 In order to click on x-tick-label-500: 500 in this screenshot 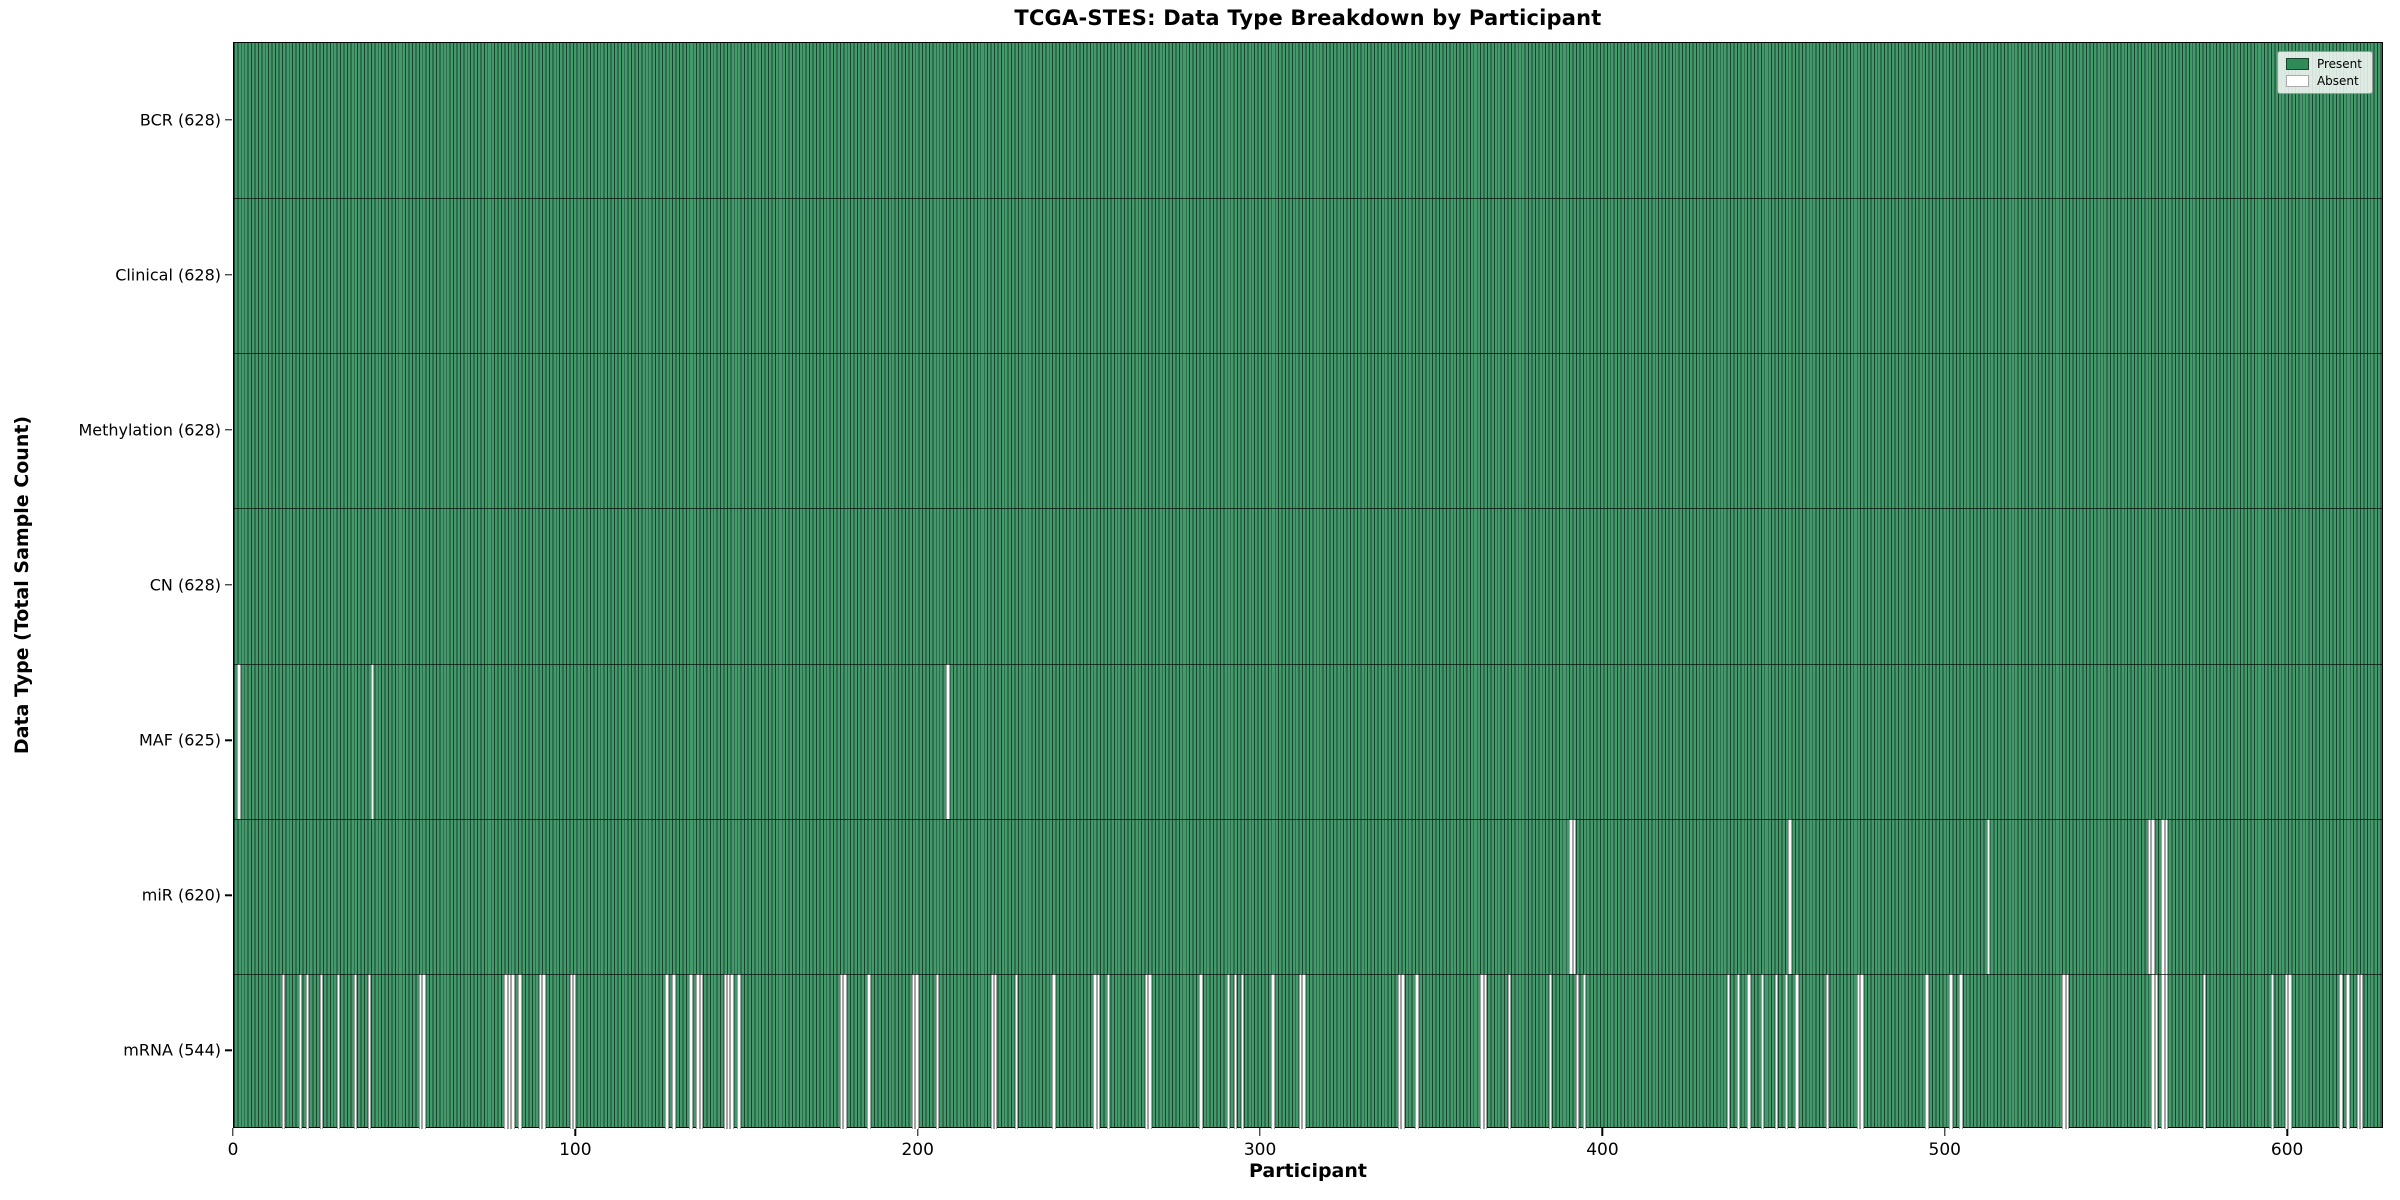, I will do `click(1945, 1150)`.